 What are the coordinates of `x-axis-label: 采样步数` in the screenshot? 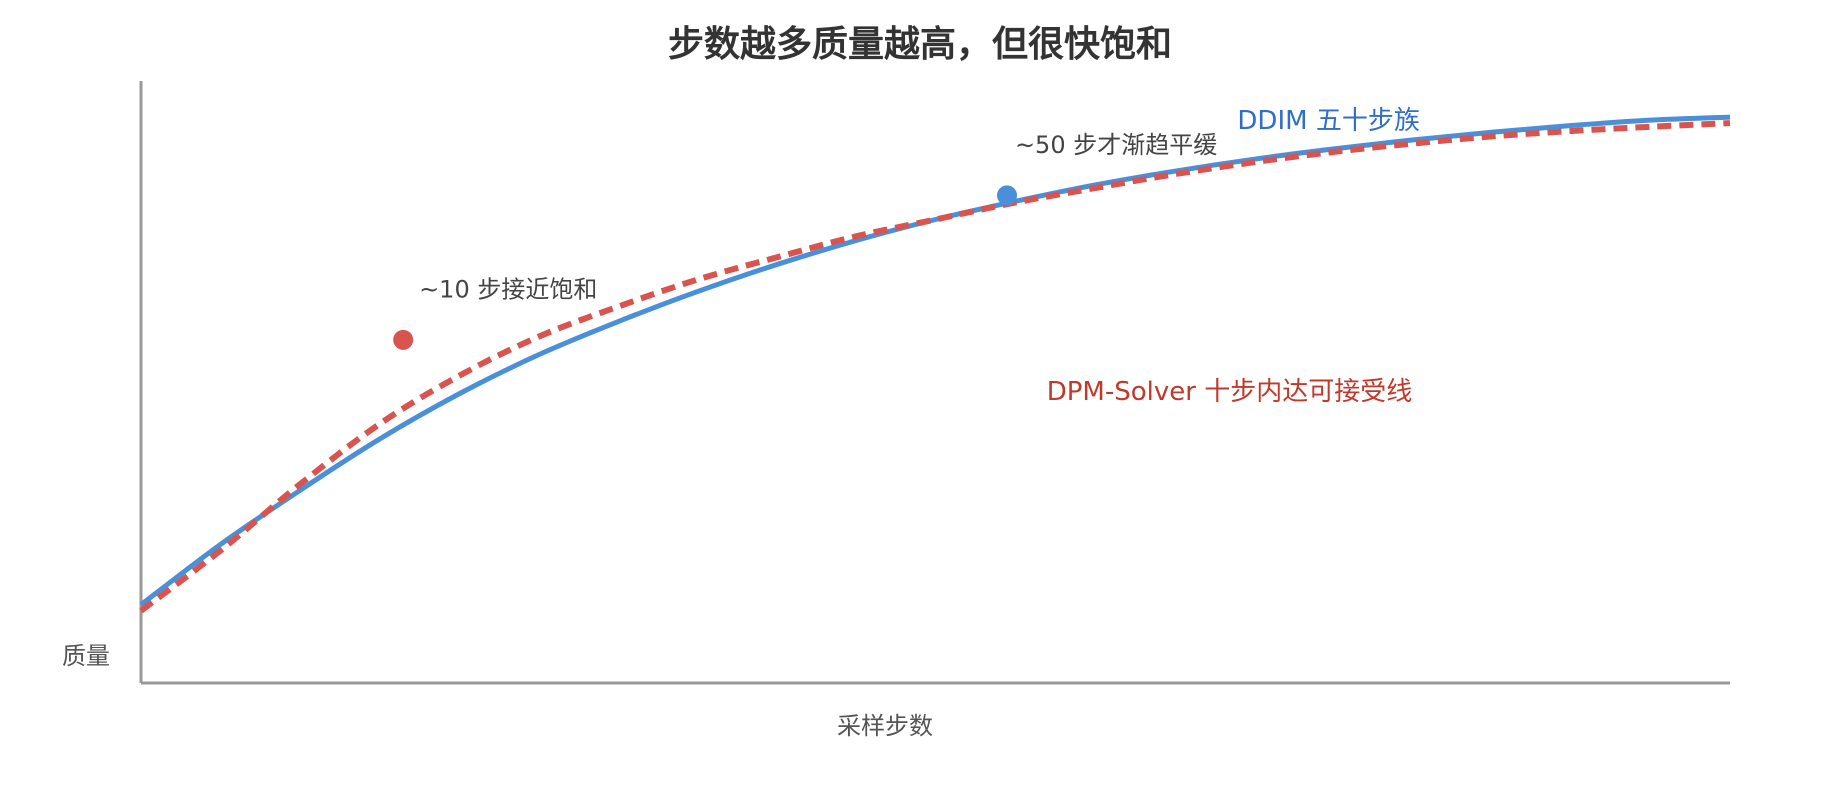 It's located at (885, 726).